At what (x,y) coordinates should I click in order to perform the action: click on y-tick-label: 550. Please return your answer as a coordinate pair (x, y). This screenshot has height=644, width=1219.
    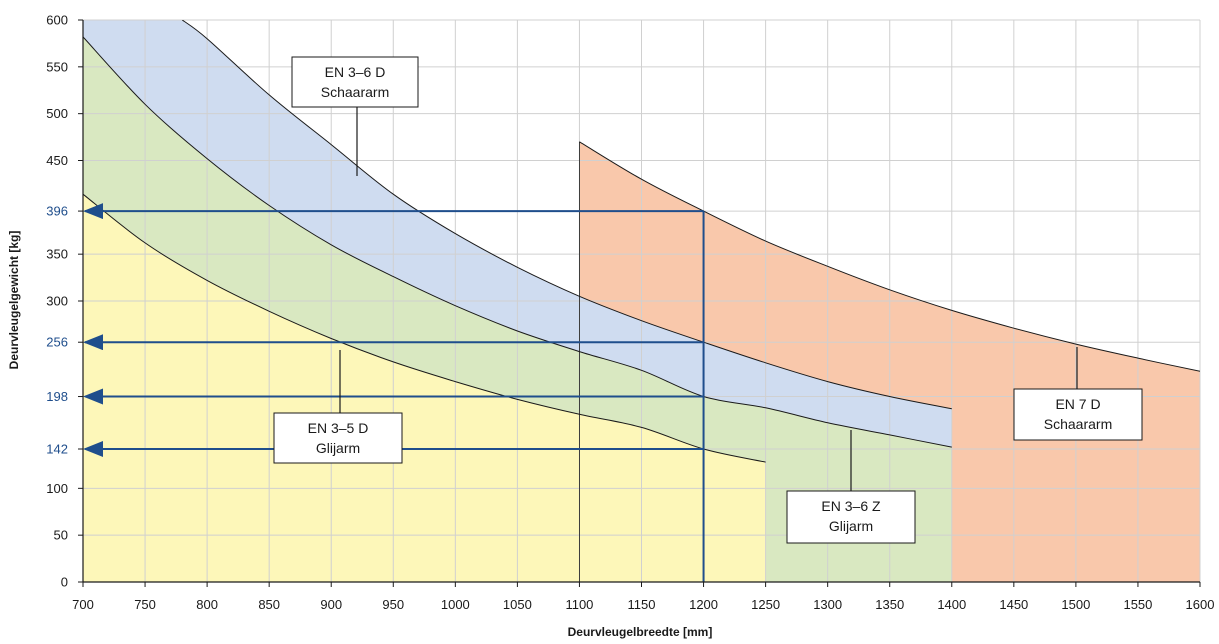
    Looking at the image, I should click on (57, 66).